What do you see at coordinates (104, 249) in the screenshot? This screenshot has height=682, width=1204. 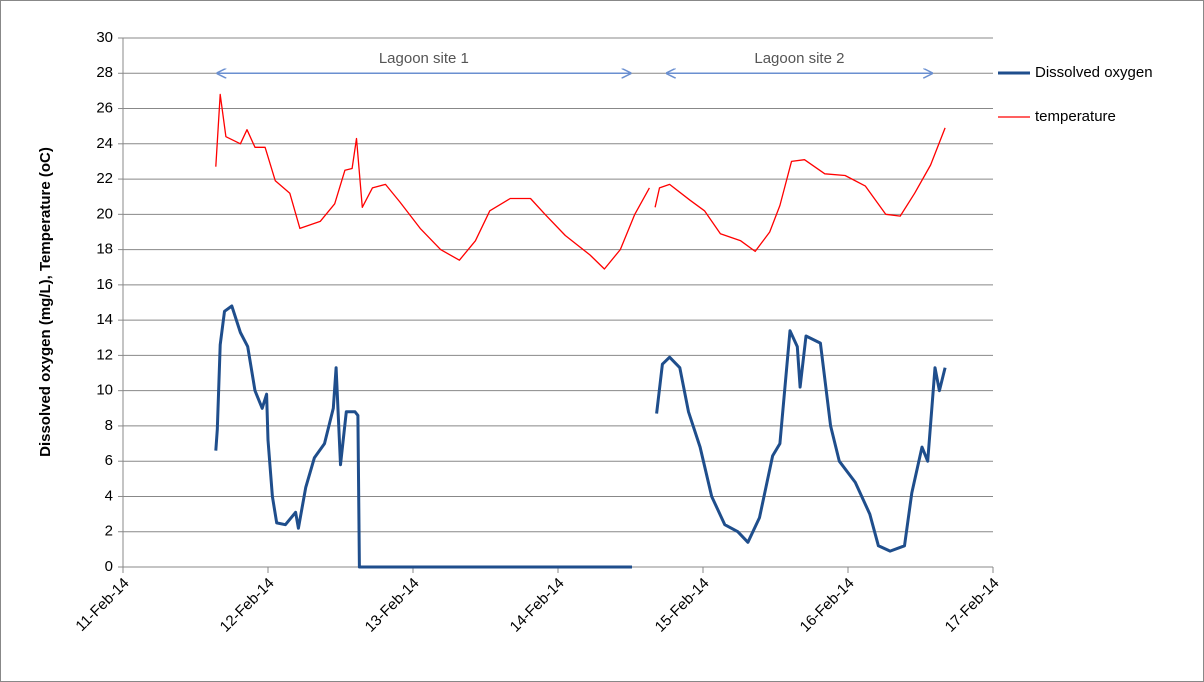 I see `y-tick-label: 18` at bounding box center [104, 249].